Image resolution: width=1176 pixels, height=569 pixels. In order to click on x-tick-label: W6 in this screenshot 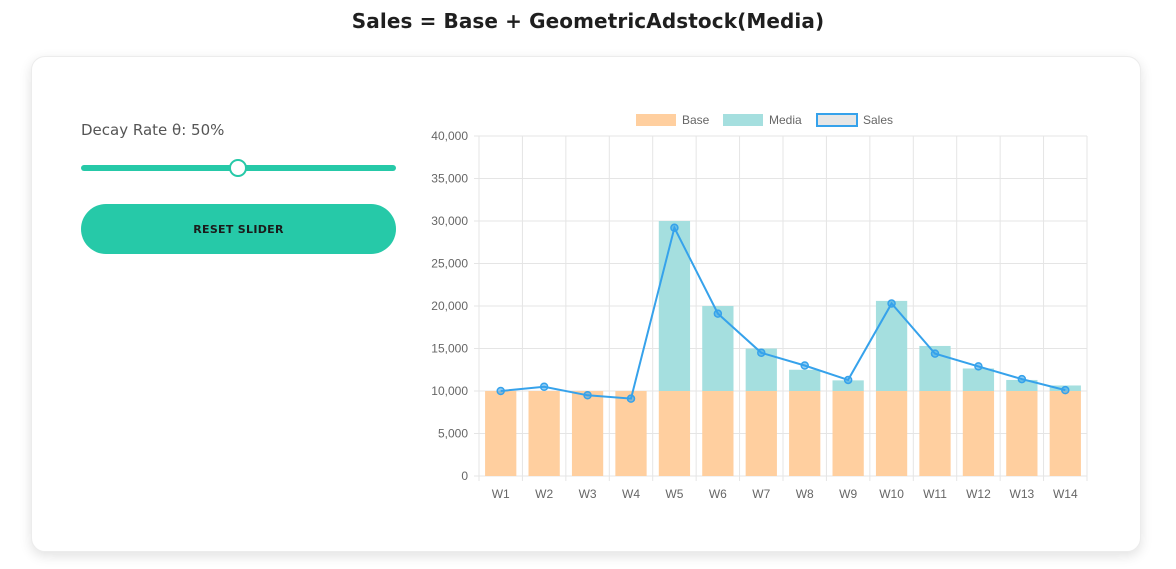, I will do `click(718, 494)`.